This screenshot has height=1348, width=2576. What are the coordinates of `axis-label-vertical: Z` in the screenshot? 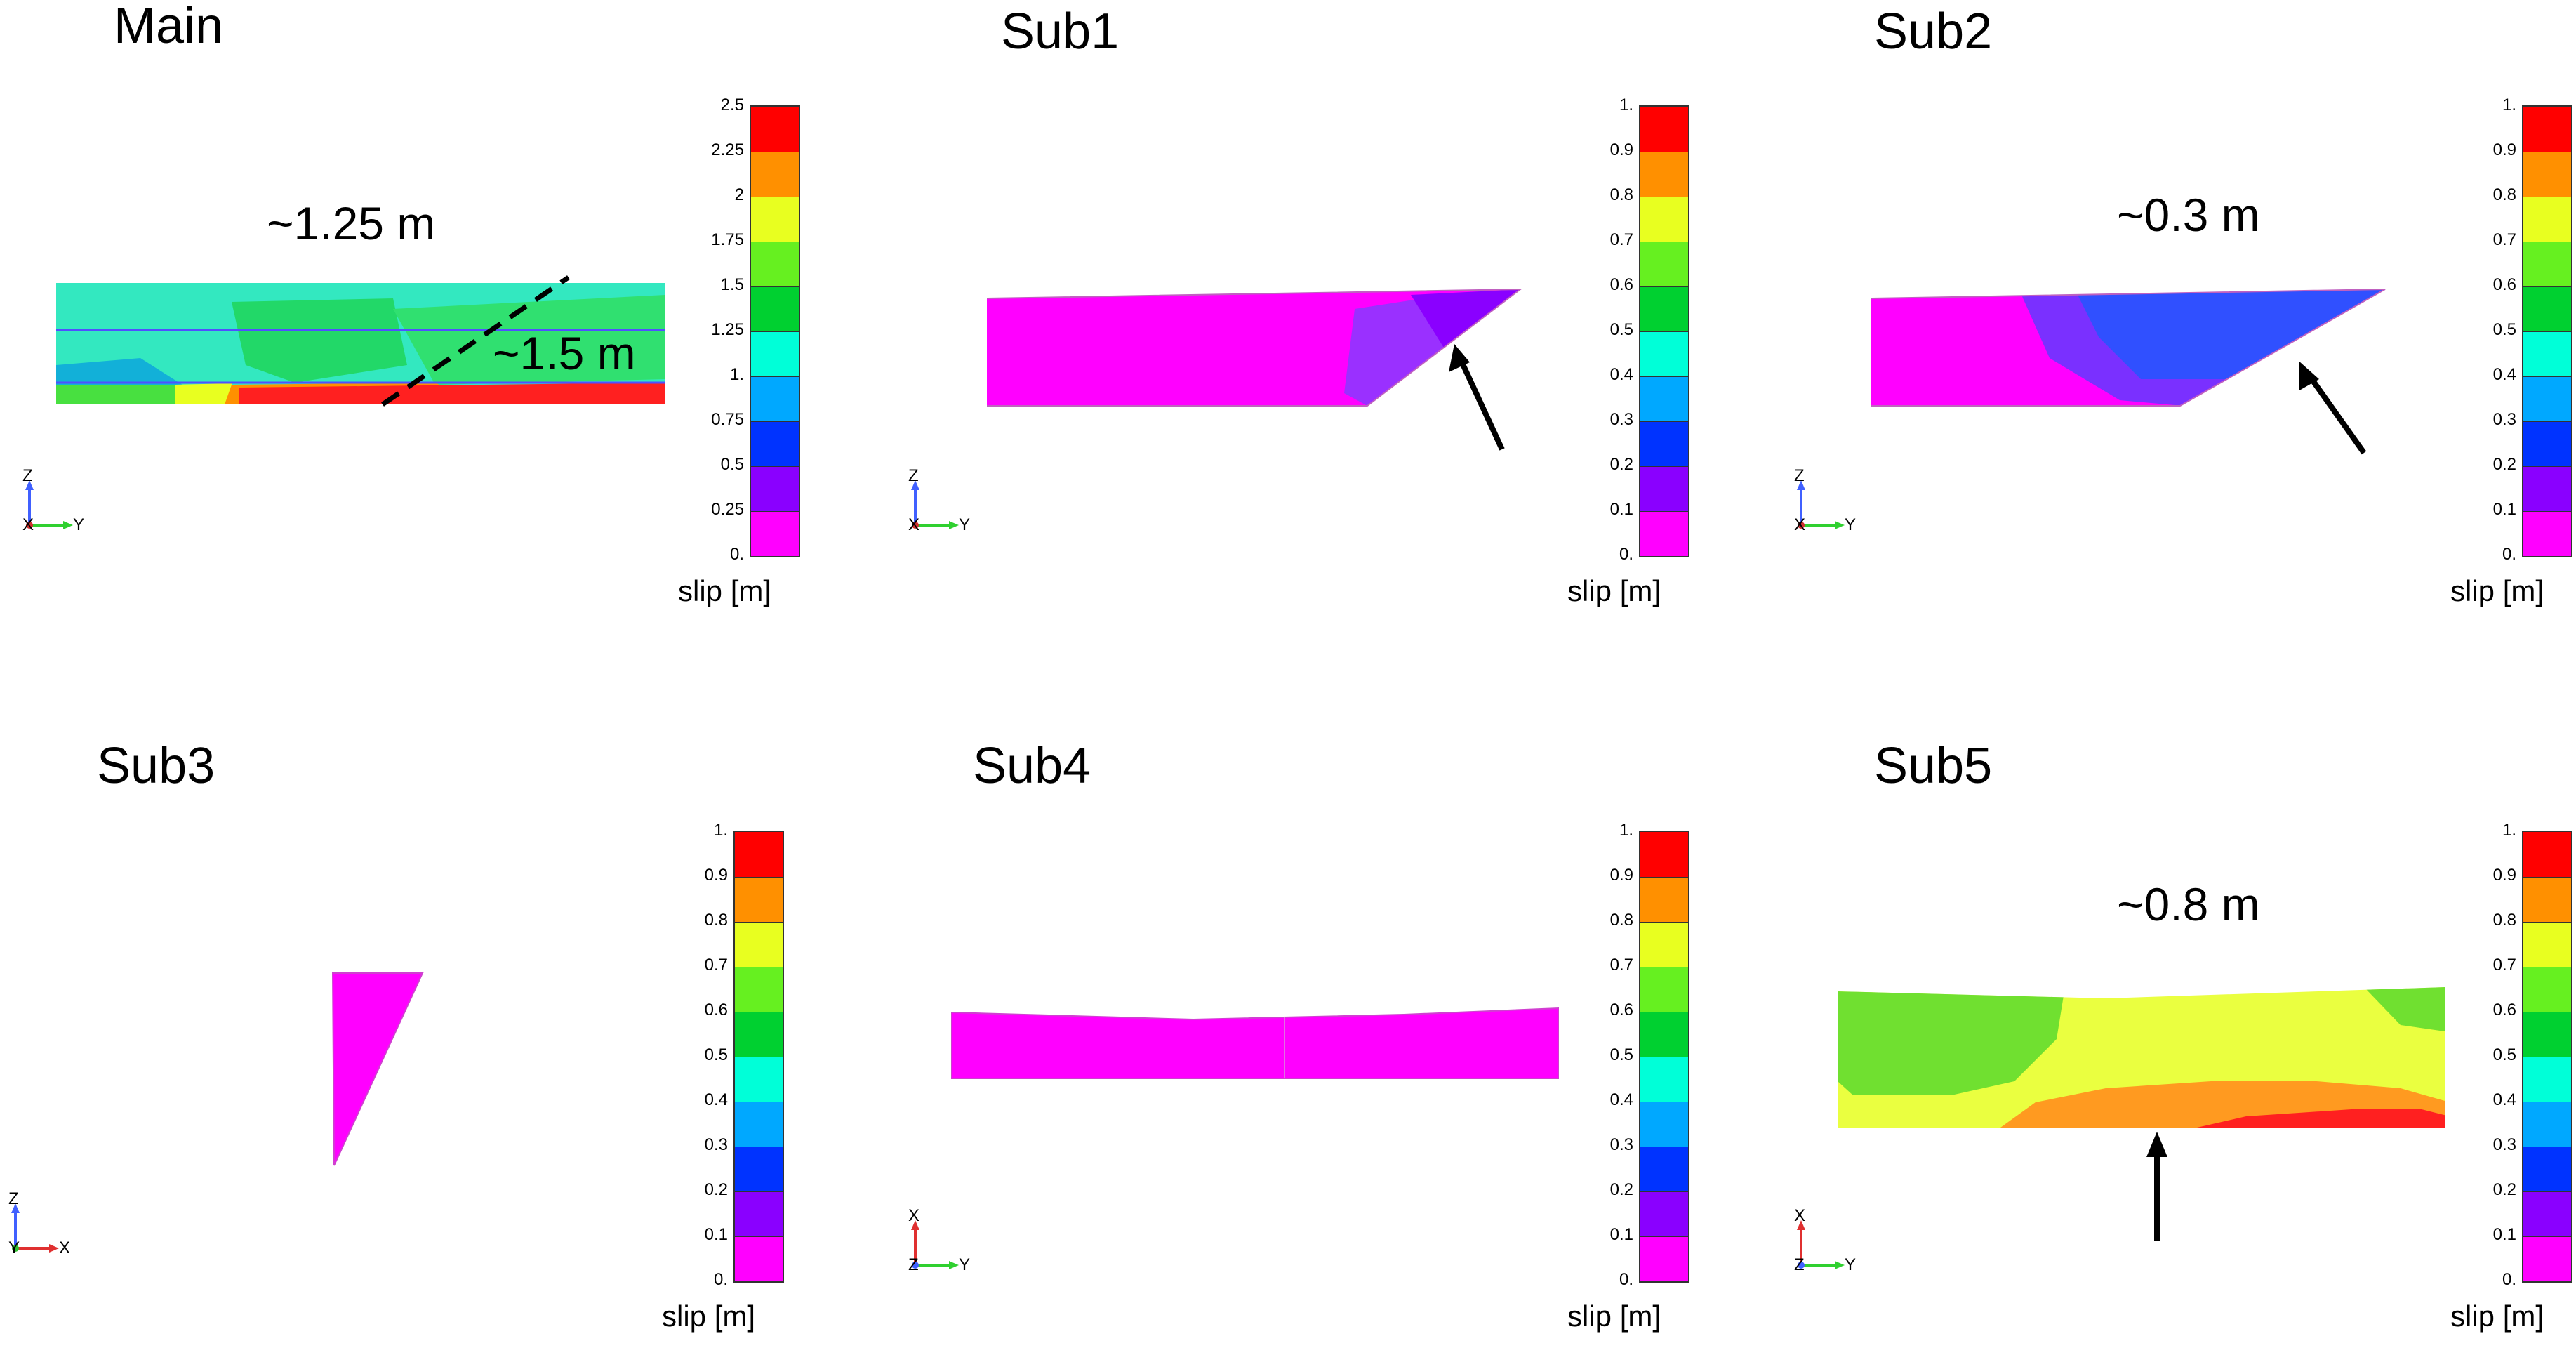 It's located at (27, 475).